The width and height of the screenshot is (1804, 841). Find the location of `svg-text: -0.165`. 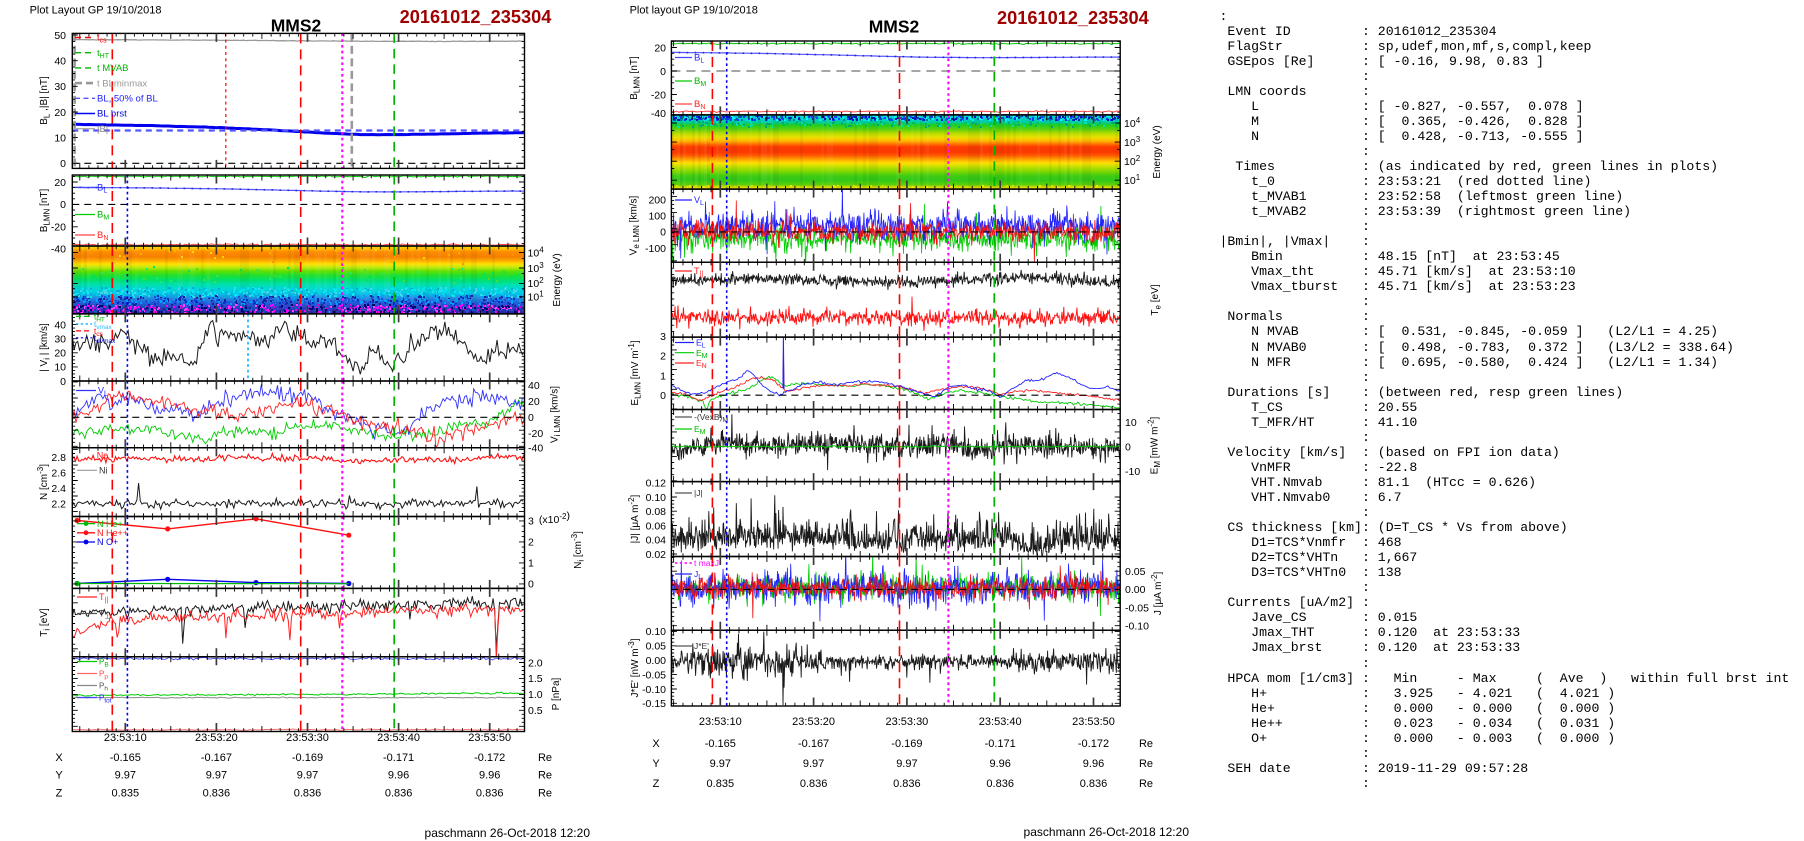

svg-text: -0.165 is located at coordinates (720, 744).